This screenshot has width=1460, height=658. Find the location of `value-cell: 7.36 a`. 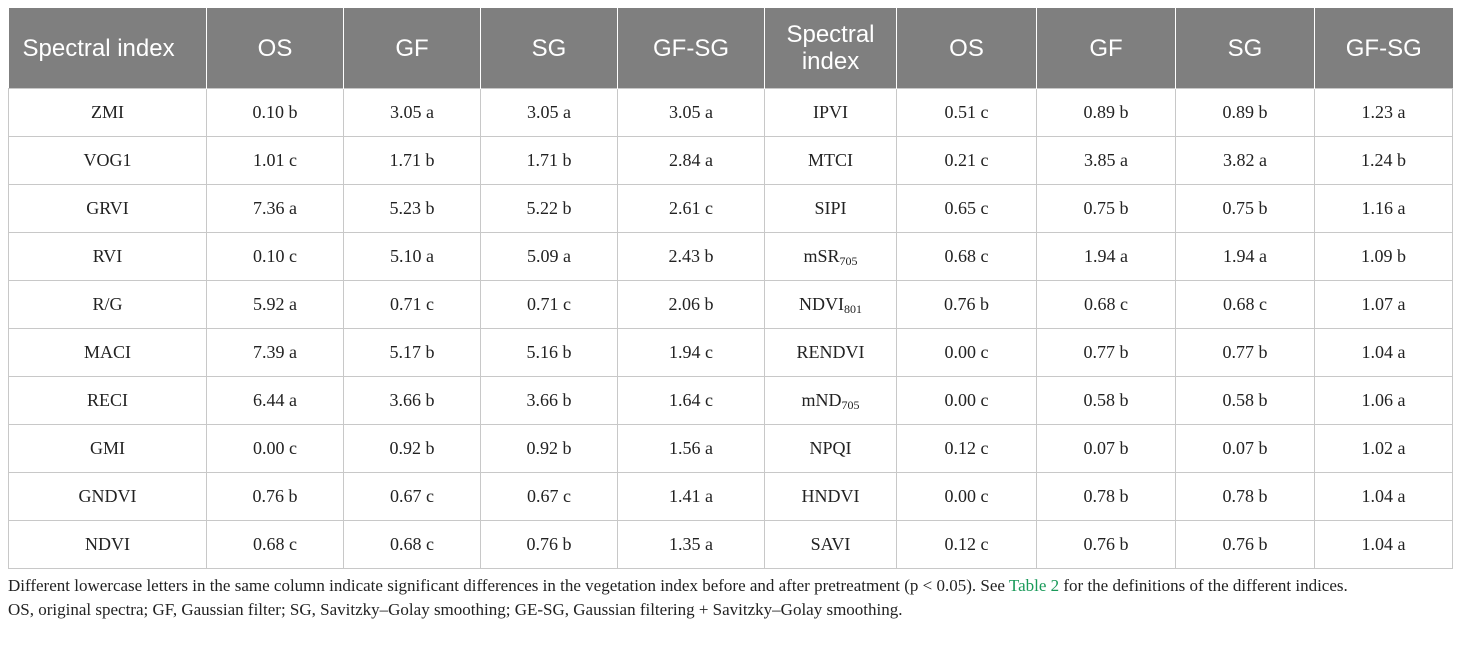

value-cell: 7.36 a is located at coordinates (275, 208).